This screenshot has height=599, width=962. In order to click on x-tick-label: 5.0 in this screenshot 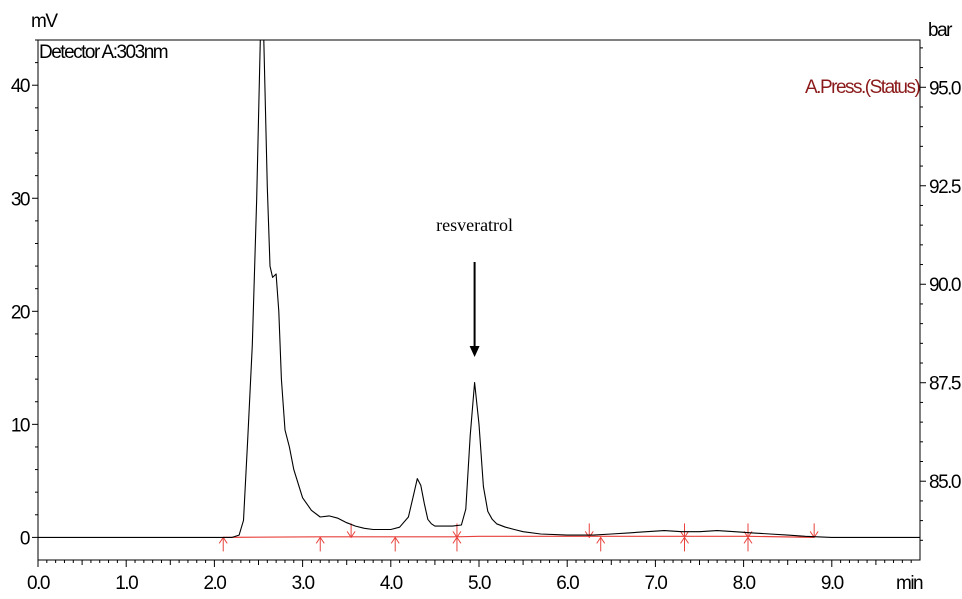, I will do `click(479, 583)`.